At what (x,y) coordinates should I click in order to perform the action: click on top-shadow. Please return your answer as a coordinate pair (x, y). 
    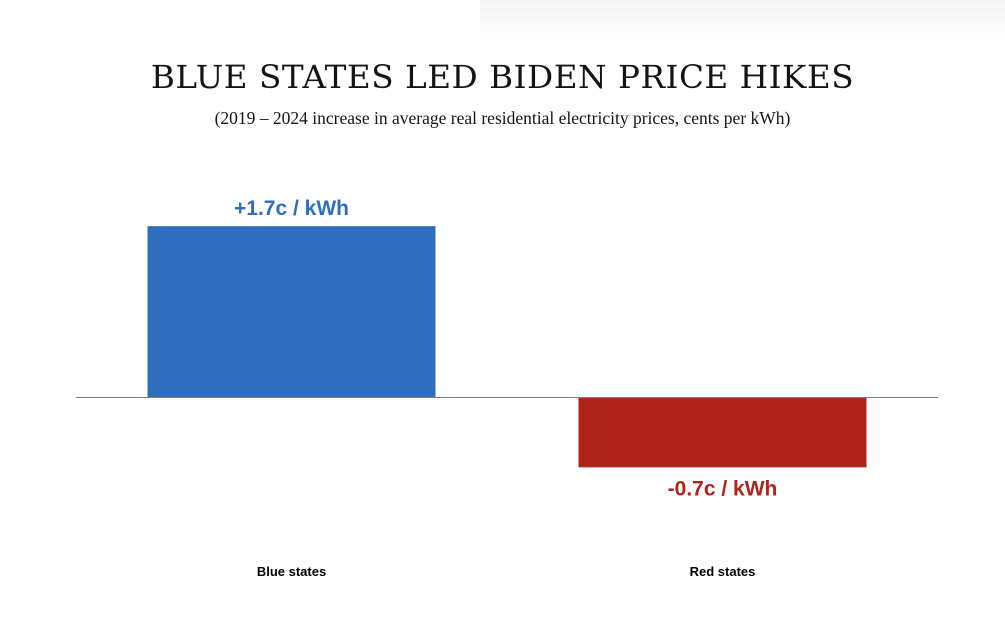
    Looking at the image, I should click on (742, 19).